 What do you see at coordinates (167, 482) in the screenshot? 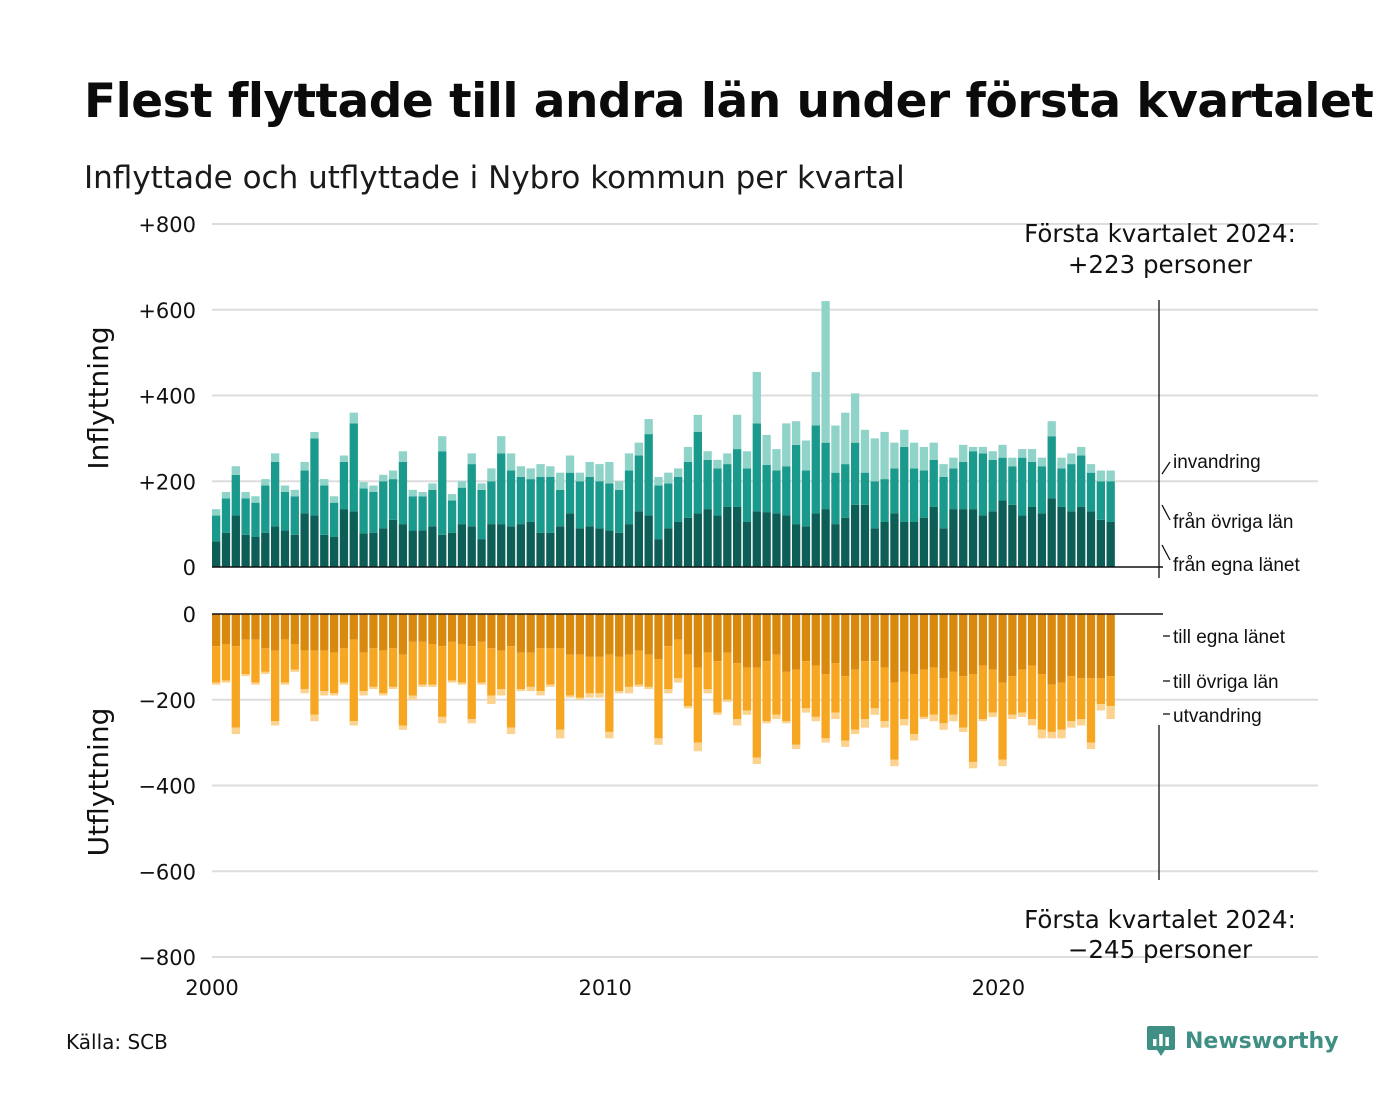
I see `y-tick-label-in: +200` at bounding box center [167, 482].